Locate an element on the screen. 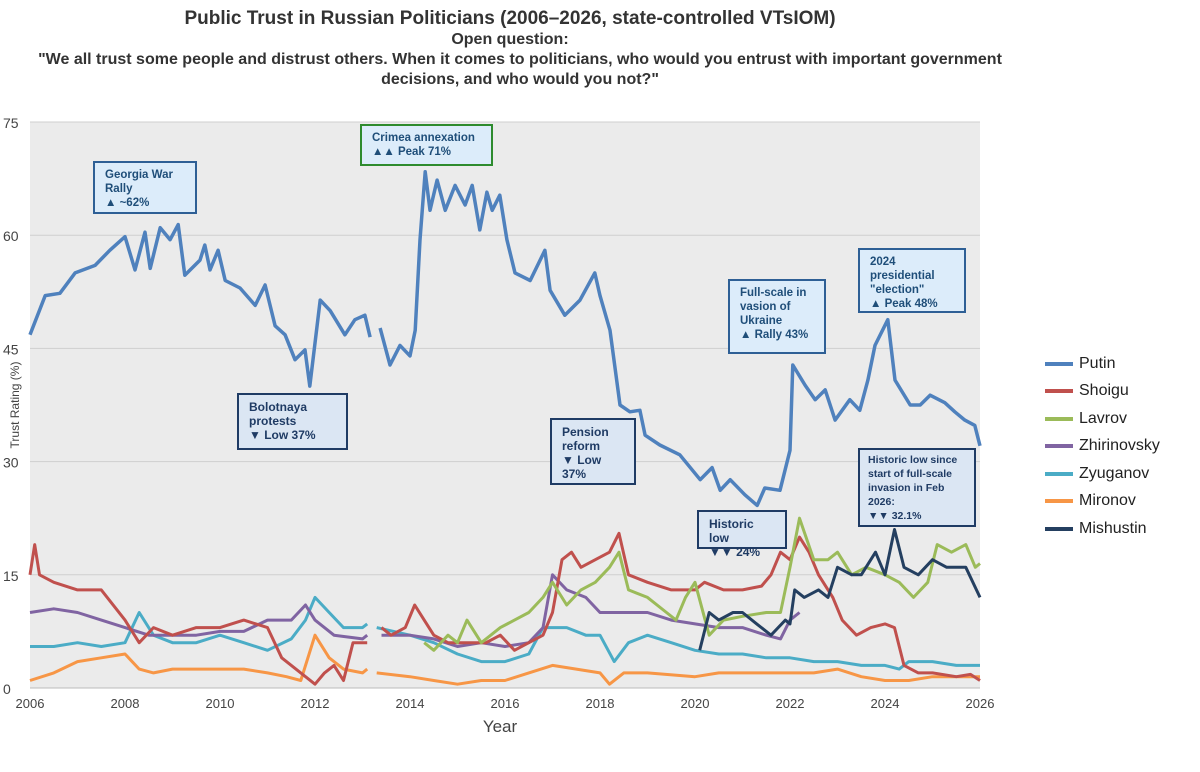  legend-label: Mironov is located at coordinates (1107, 501).